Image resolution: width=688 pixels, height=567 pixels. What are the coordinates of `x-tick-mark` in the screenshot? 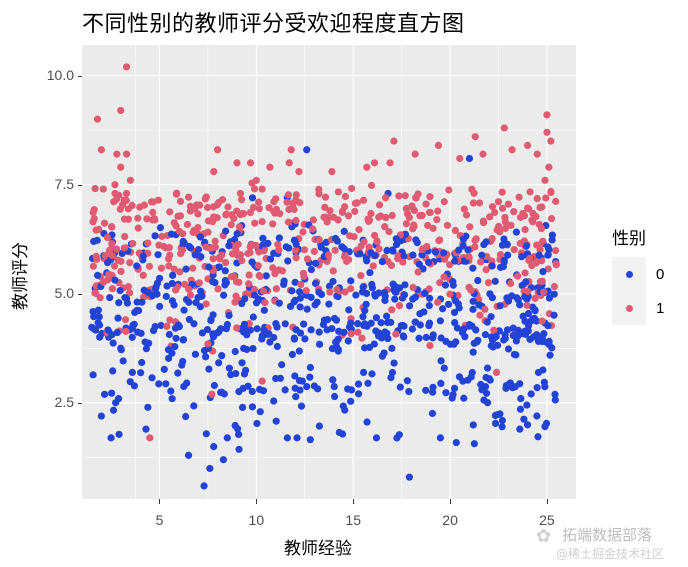 It's located at (257, 501).